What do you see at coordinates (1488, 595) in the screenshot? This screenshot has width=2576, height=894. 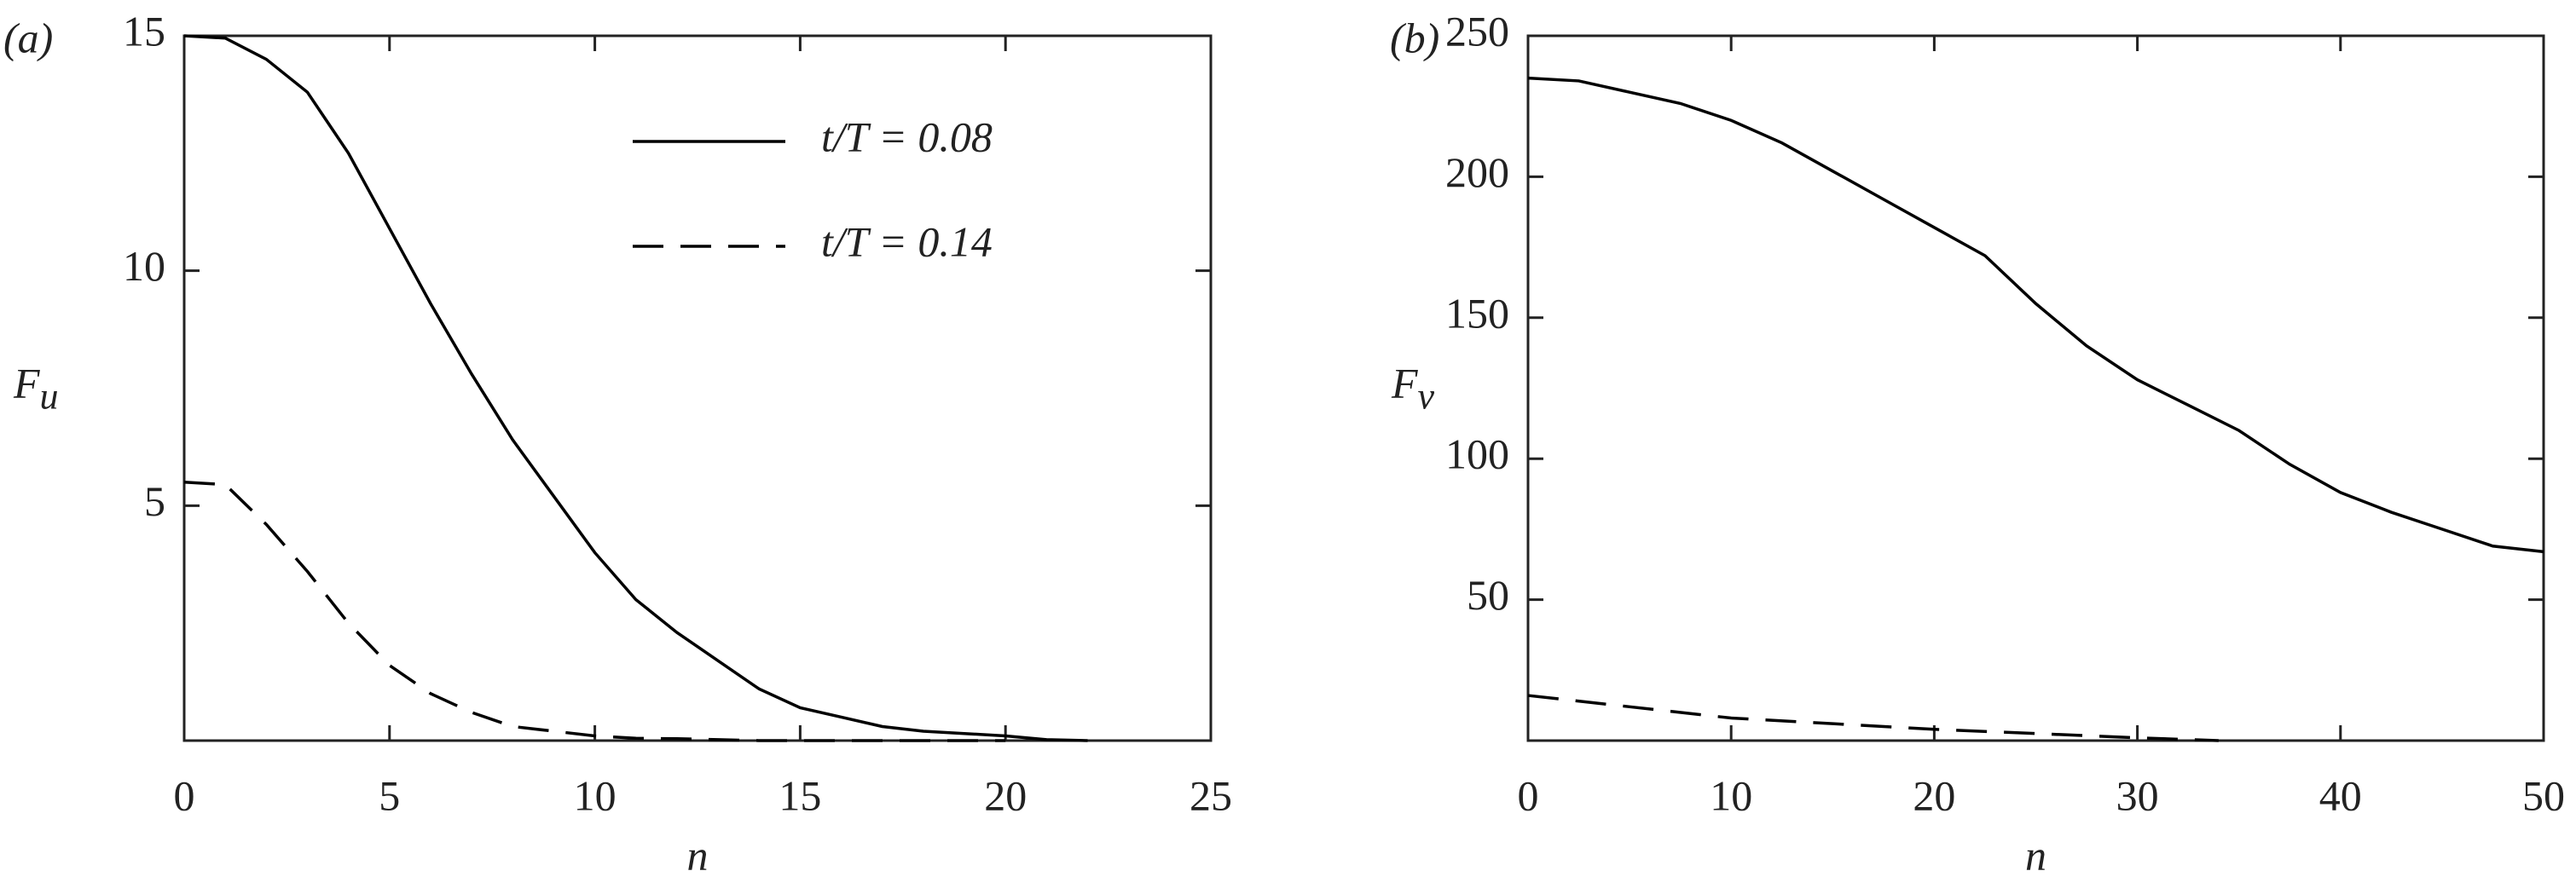 I see `y-tick-label: 50` at bounding box center [1488, 595].